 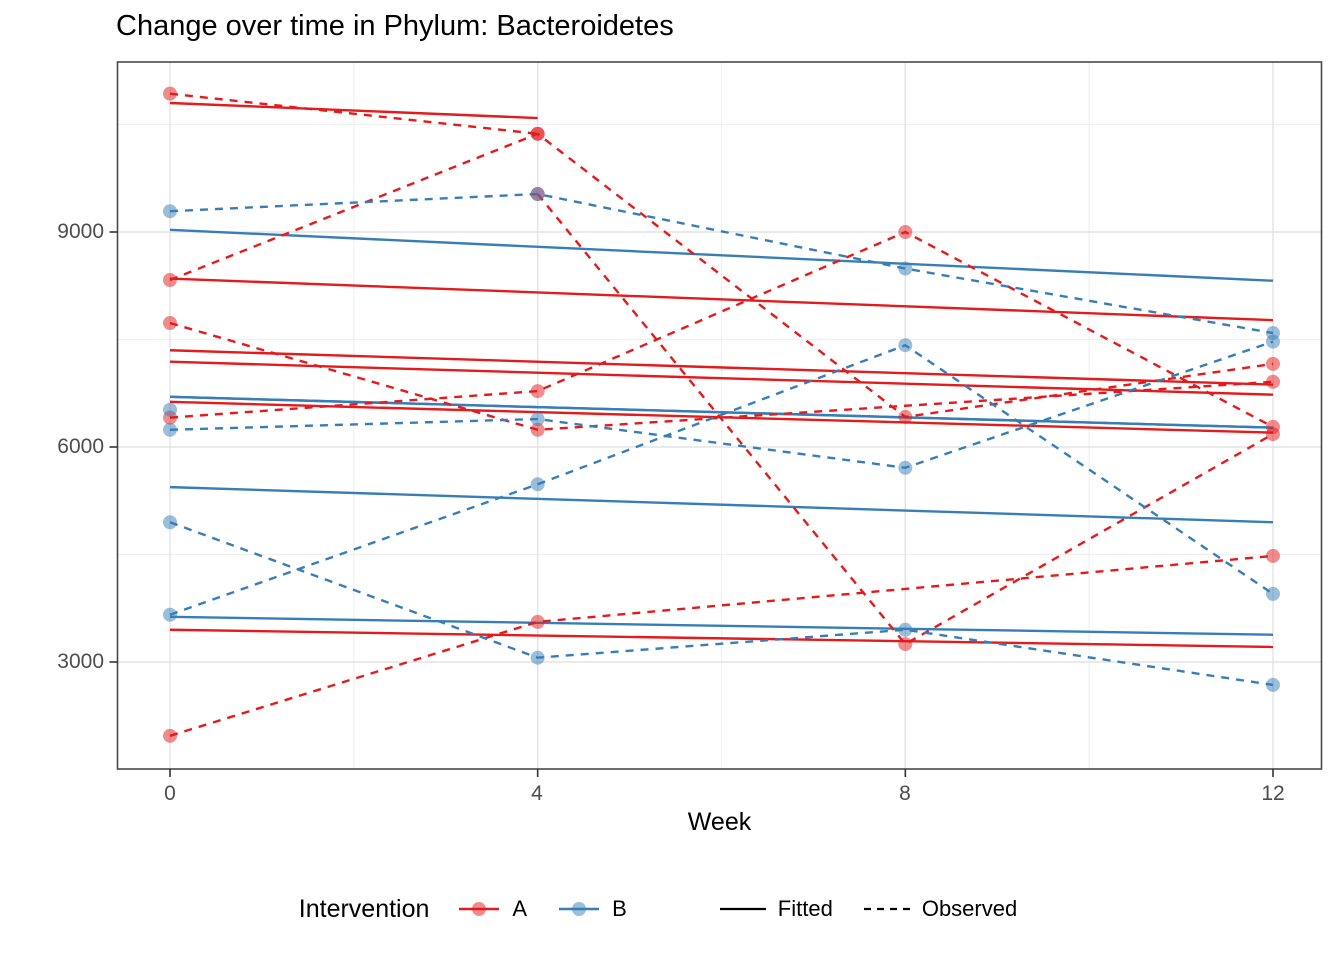 I want to click on fitted-line-A6, so click(x=721, y=638).